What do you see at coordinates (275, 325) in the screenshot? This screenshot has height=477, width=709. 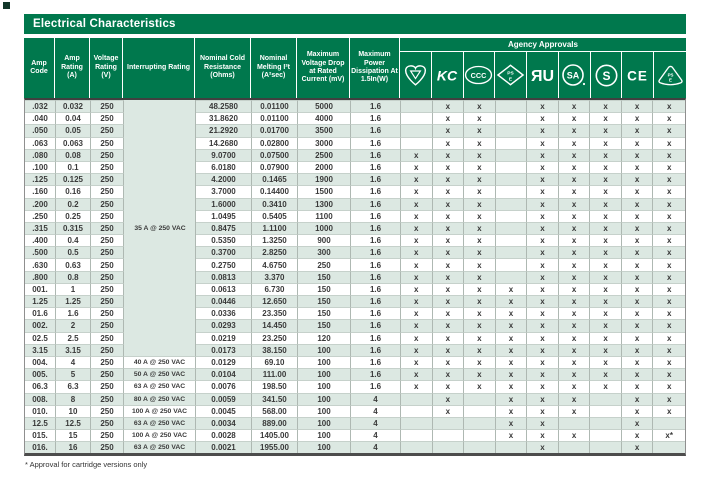 I see `melting-i2t-cell: 14.450` at bounding box center [275, 325].